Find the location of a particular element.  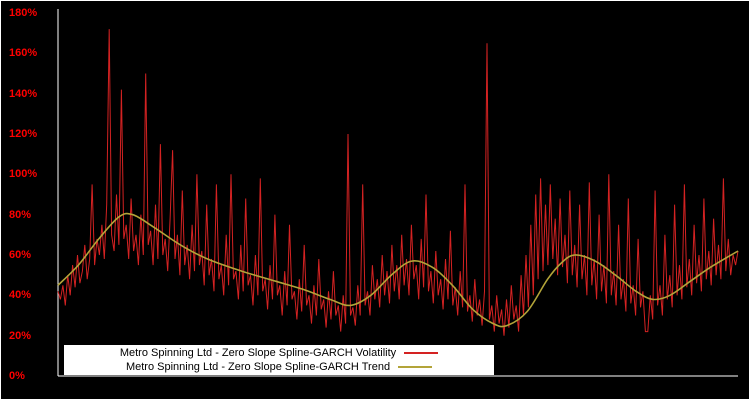

y-axis-tick-label: 180% is located at coordinates (23, 13).